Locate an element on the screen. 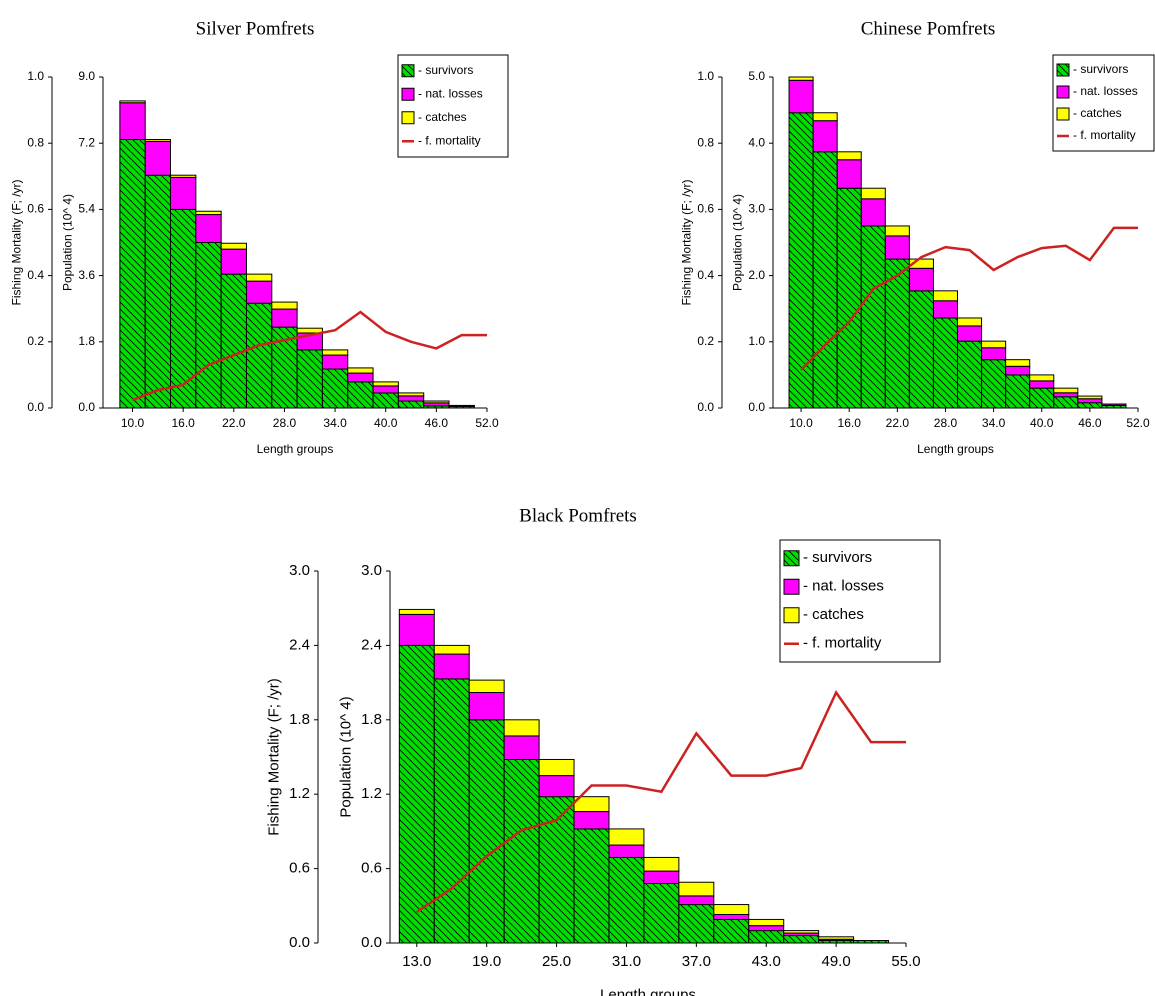  y-tick-label: 5.0 is located at coordinates (756, 76).